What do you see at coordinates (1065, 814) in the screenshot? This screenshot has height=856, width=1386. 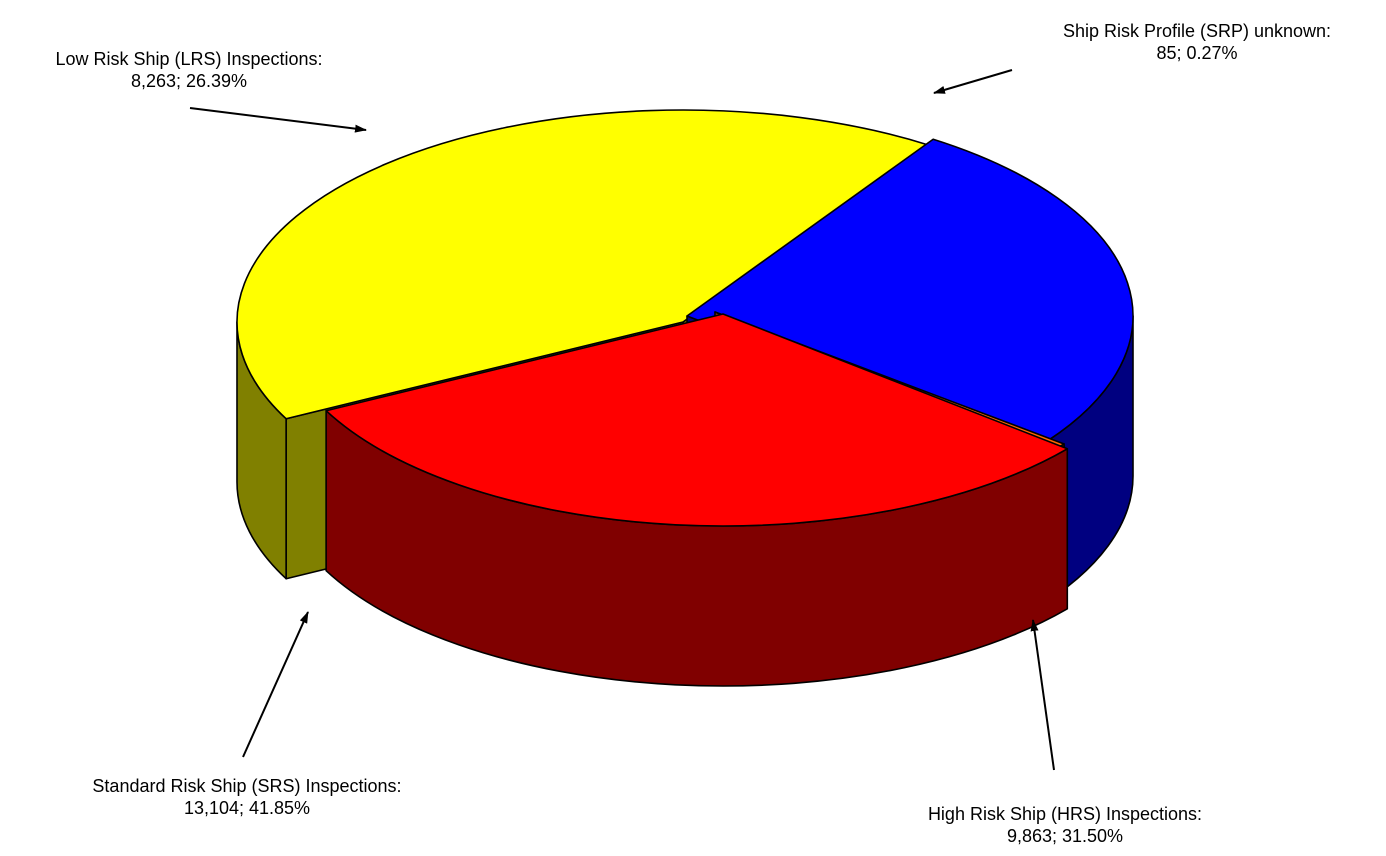 I see `slice-label-hrs-name: High Risk Ship (HRS) Inspections:` at bounding box center [1065, 814].